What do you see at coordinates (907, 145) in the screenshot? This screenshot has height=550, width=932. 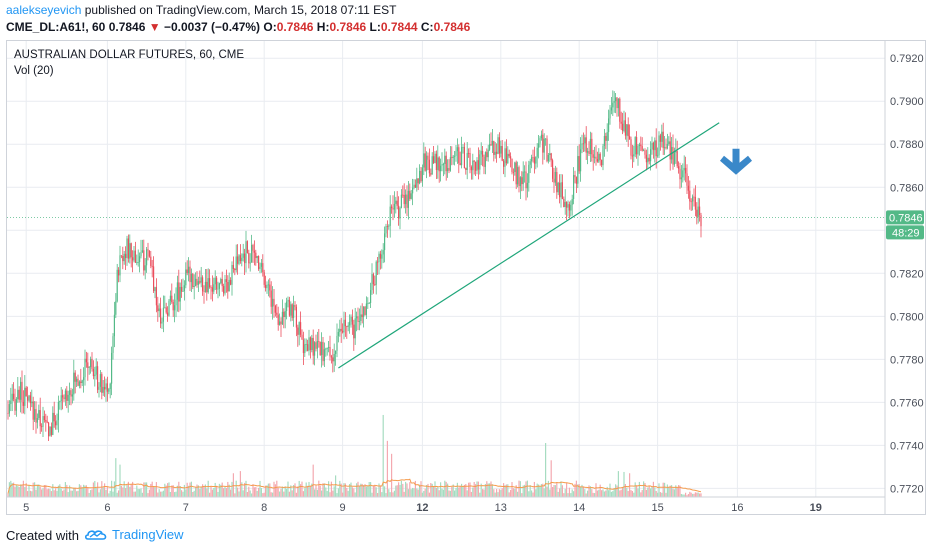 I see `price-tick-label: 0.7880` at bounding box center [907, 145].